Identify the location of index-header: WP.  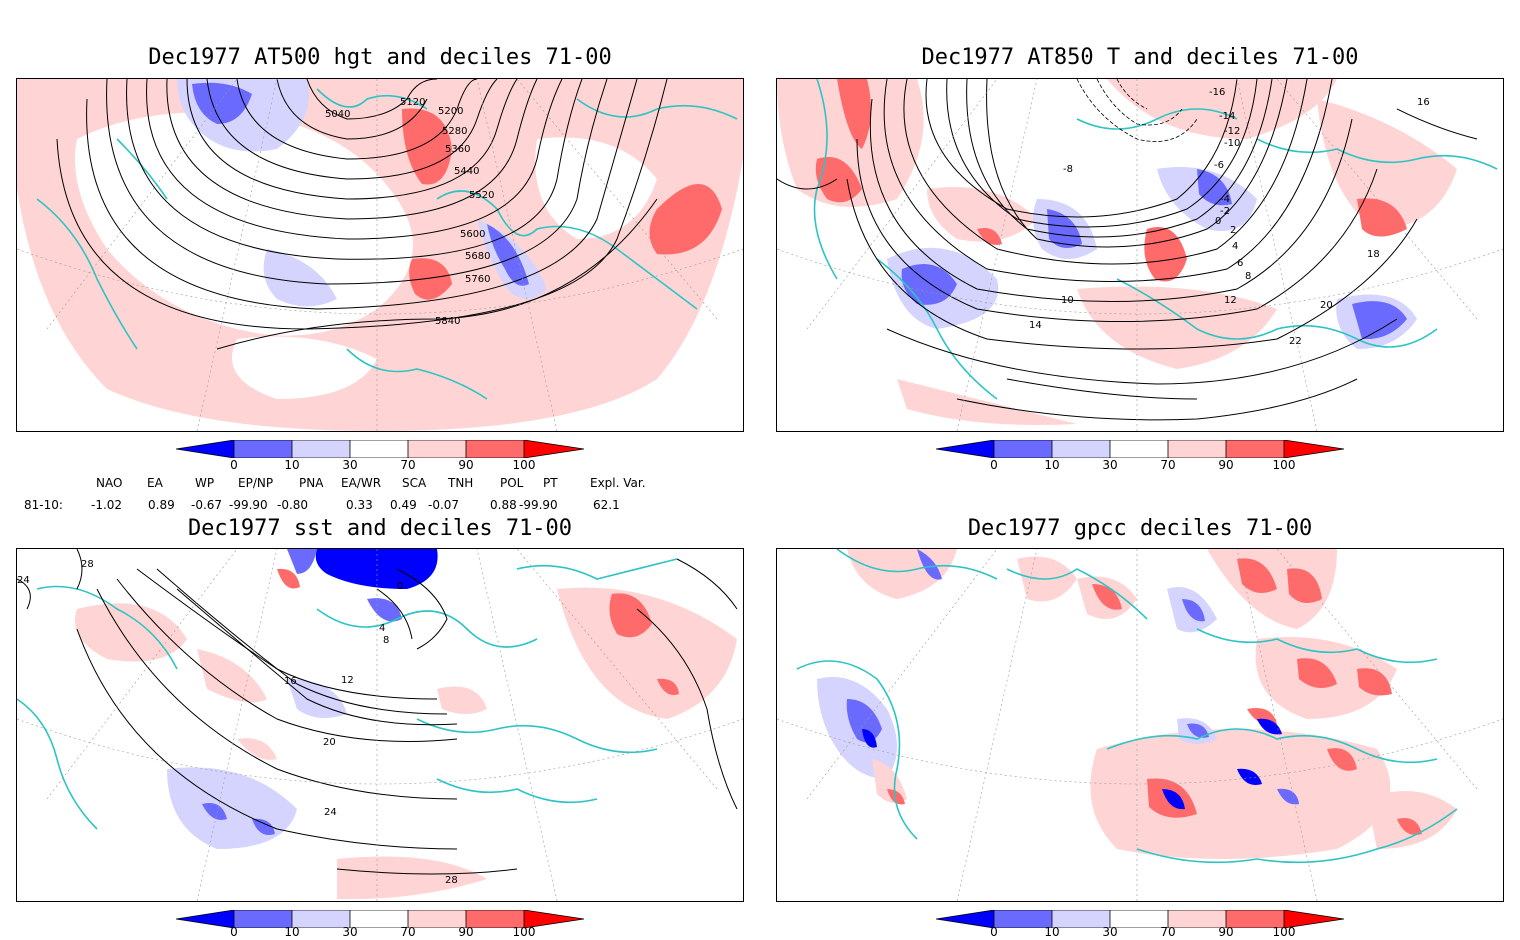
(205, 483).